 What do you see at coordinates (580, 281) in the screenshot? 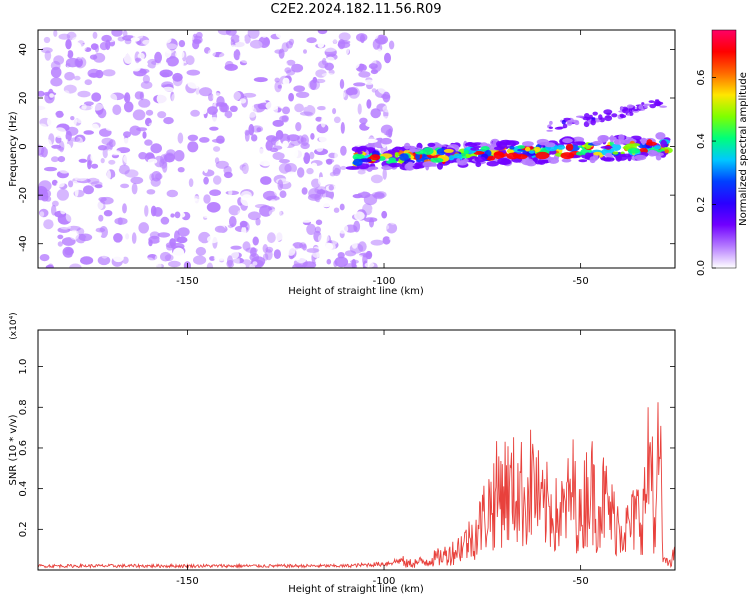
I see `x-tick-label: -50` at bounding box center [580, 281].